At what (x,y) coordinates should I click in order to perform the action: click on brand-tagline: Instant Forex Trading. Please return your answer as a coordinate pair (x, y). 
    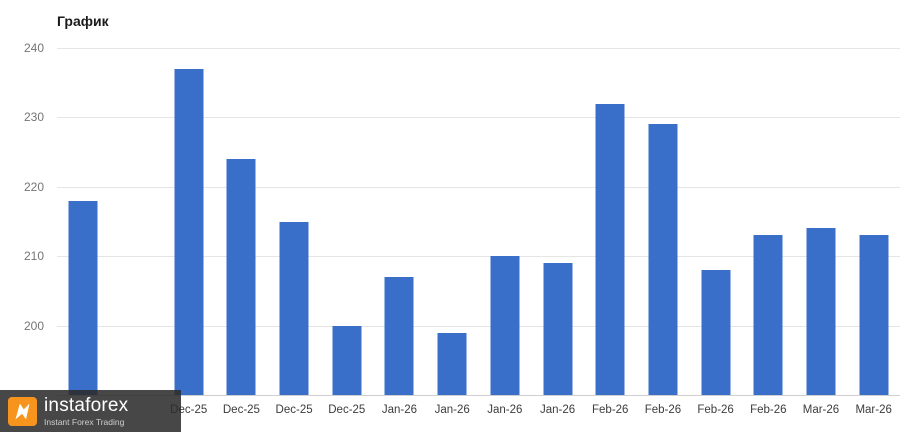
    Looking at the image, I should click on (84, 421).